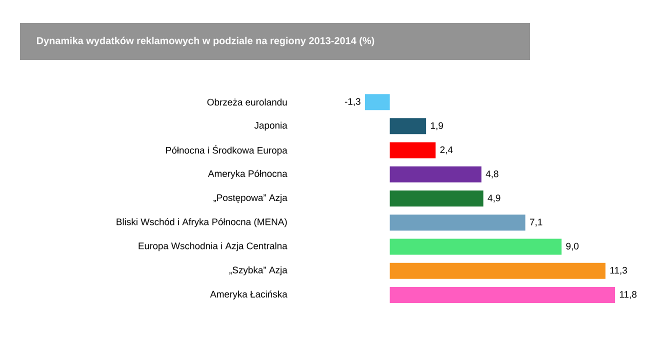  What do you see at coordinates (271, 126) in the screenshot?
I see `y-tick-label: Japonia` at bounding box center [271, 126].